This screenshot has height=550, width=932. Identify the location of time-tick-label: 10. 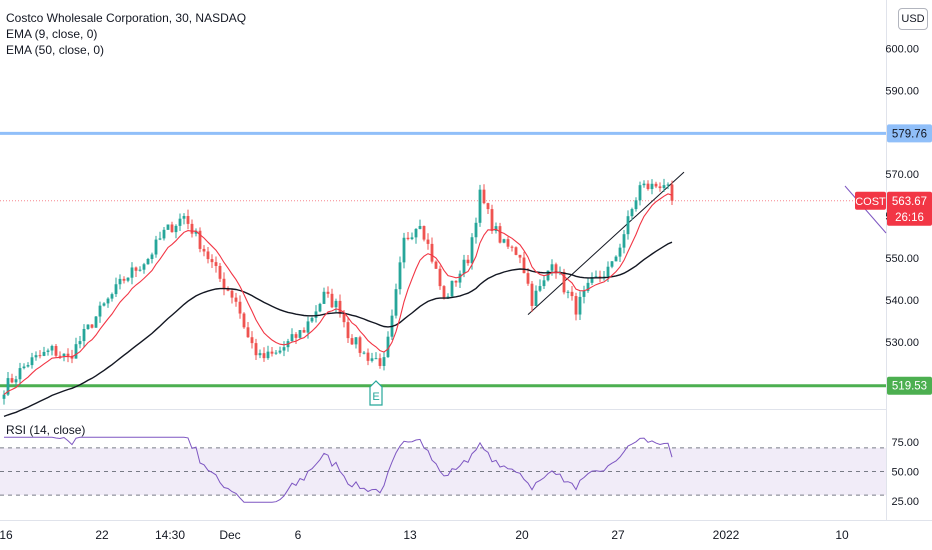
(842, 535).